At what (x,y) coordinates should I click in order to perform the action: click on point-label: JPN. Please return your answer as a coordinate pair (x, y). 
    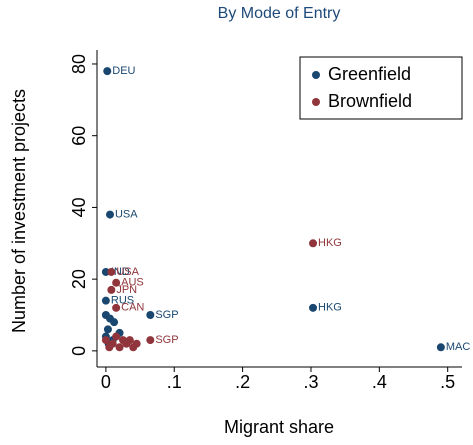
    Looking at the image, I should click on (126, 290).